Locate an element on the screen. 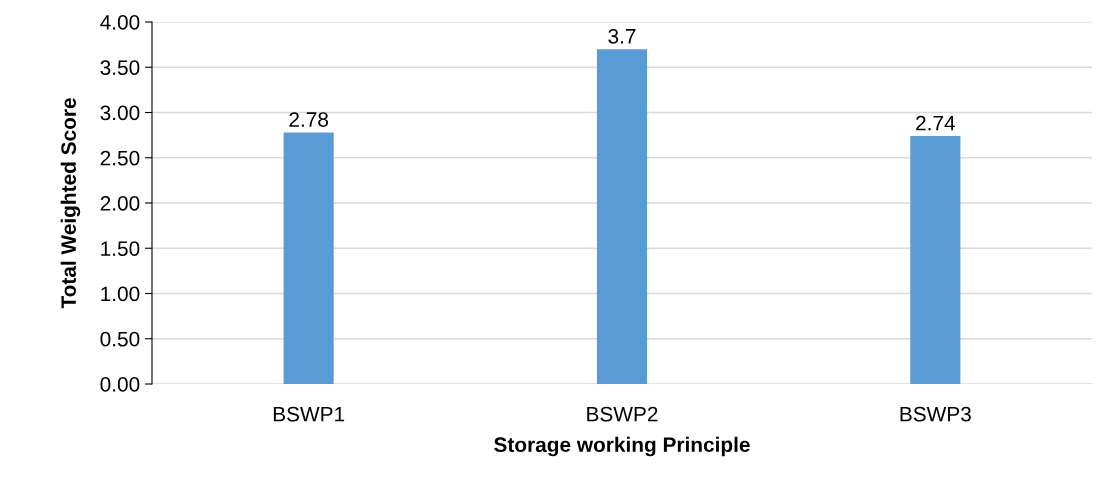 The width and height of the screenshot is (1108, 477). y-tick-label: 2.50 is located at coordinates (120, 158).